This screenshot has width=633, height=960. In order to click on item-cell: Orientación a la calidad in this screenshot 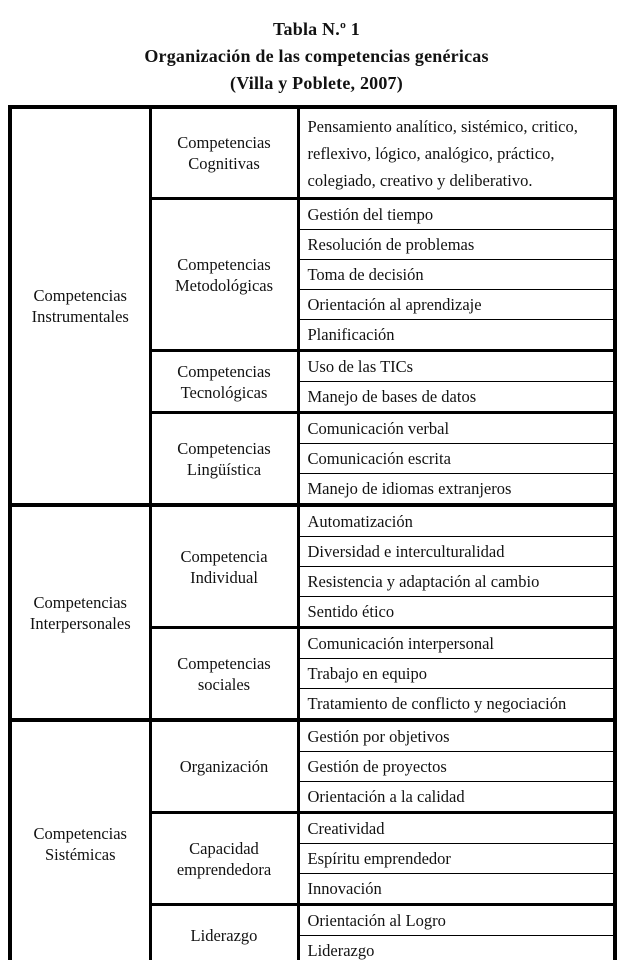, I will do `click(456, 797)`.